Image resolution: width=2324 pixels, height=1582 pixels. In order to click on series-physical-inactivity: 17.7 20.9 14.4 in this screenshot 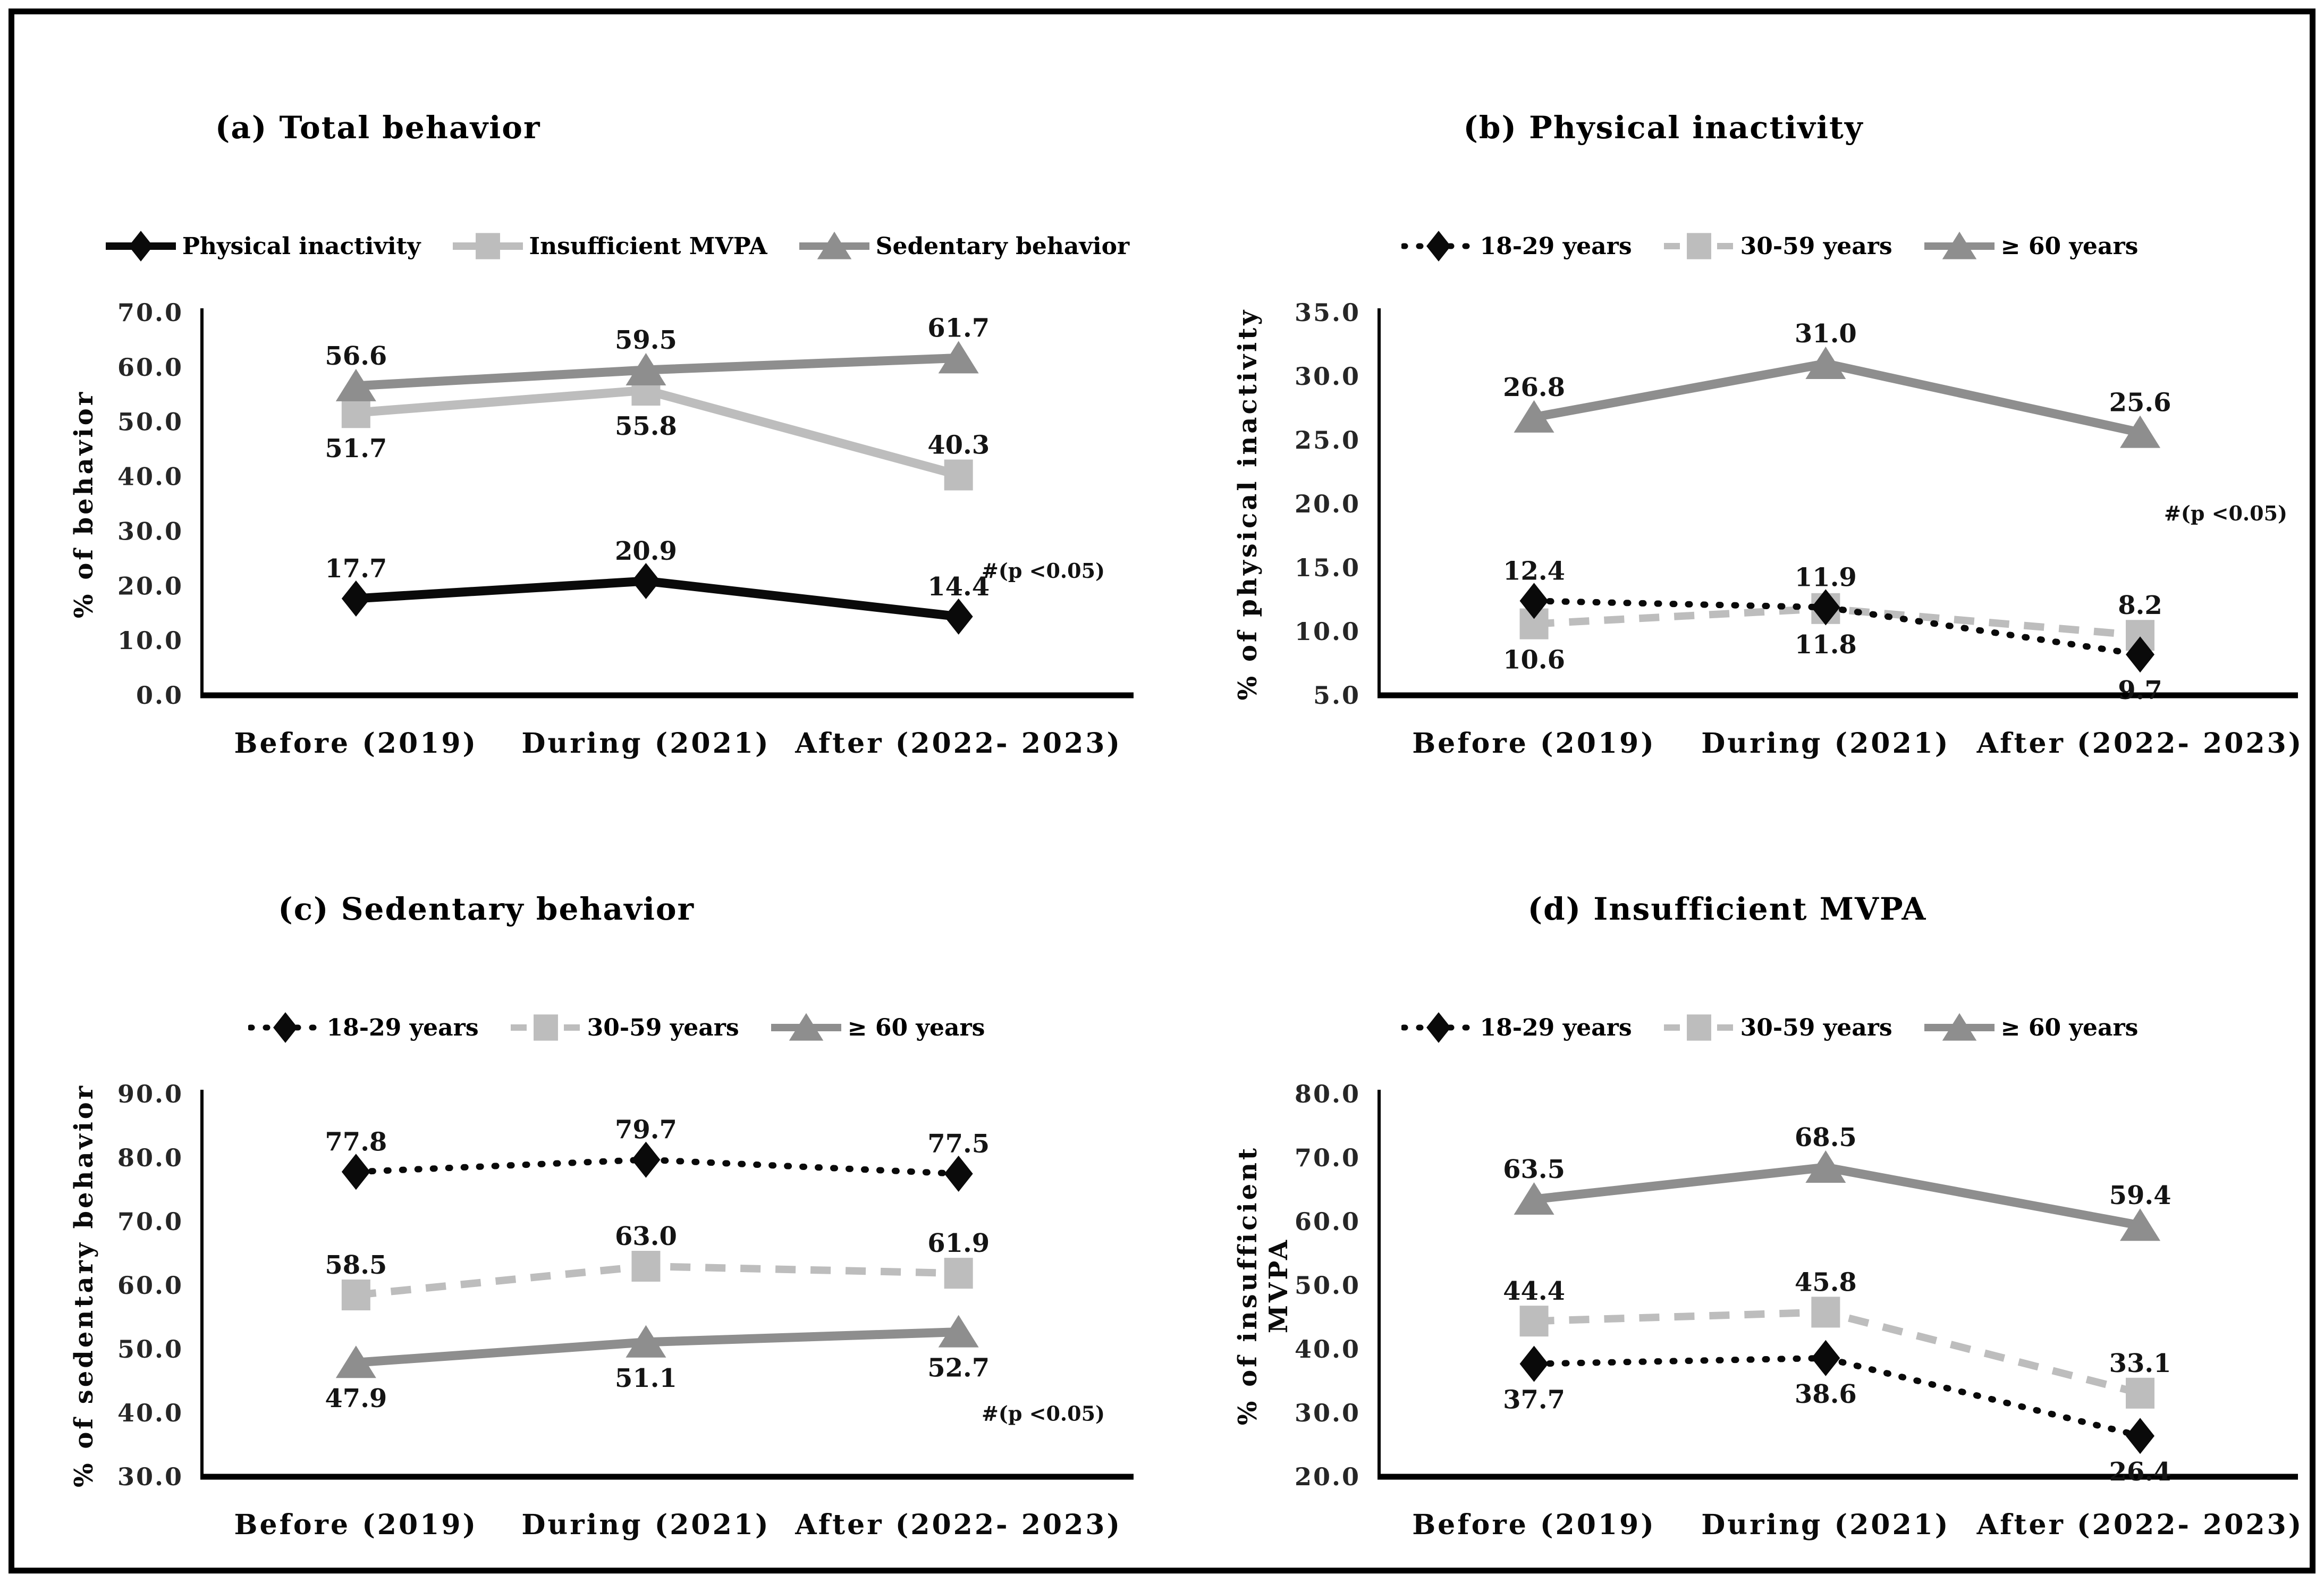, I will do `click(658, 586)`.